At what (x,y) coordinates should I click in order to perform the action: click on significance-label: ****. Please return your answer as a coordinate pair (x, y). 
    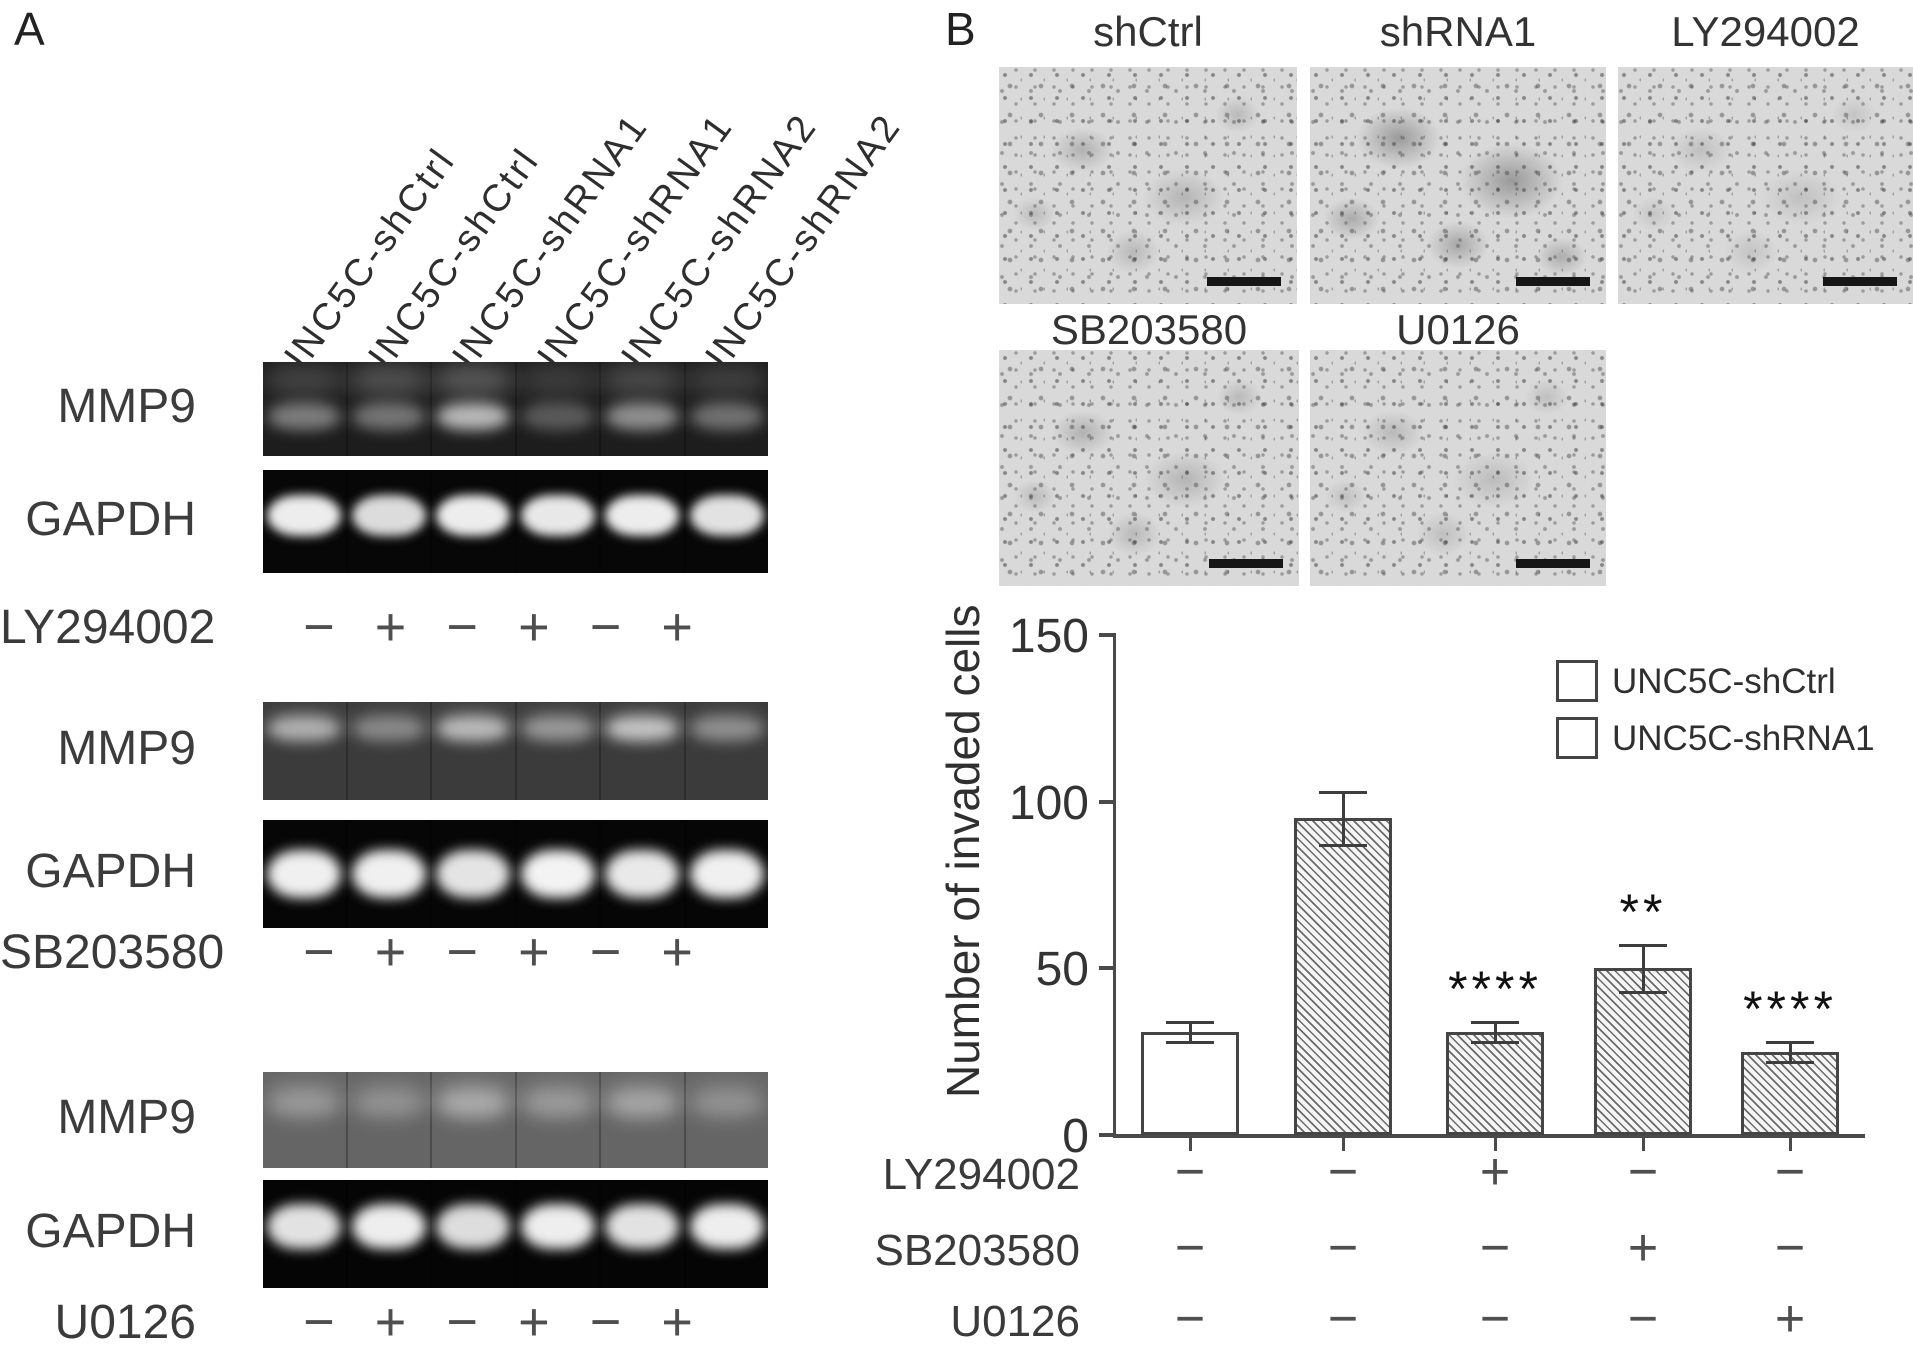
    Looking at the image, I should click on (1790, 1008).